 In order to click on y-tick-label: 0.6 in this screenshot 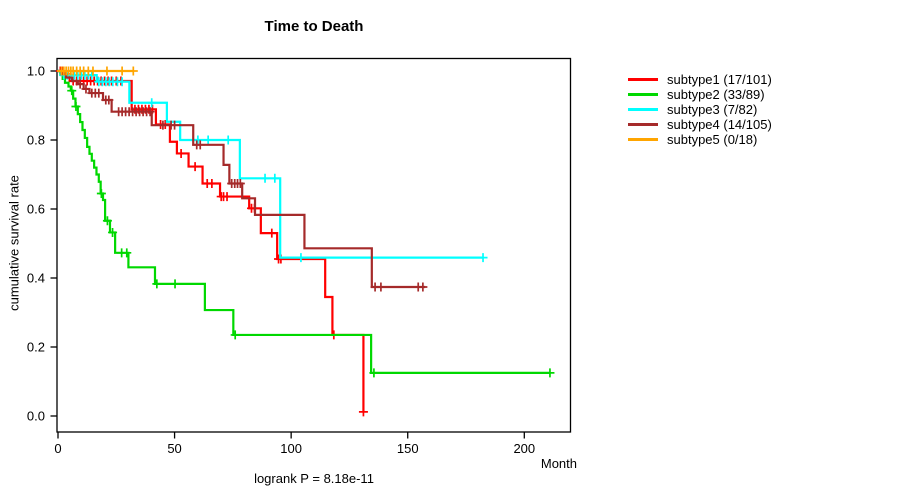, I will do `click(36, 209)`.